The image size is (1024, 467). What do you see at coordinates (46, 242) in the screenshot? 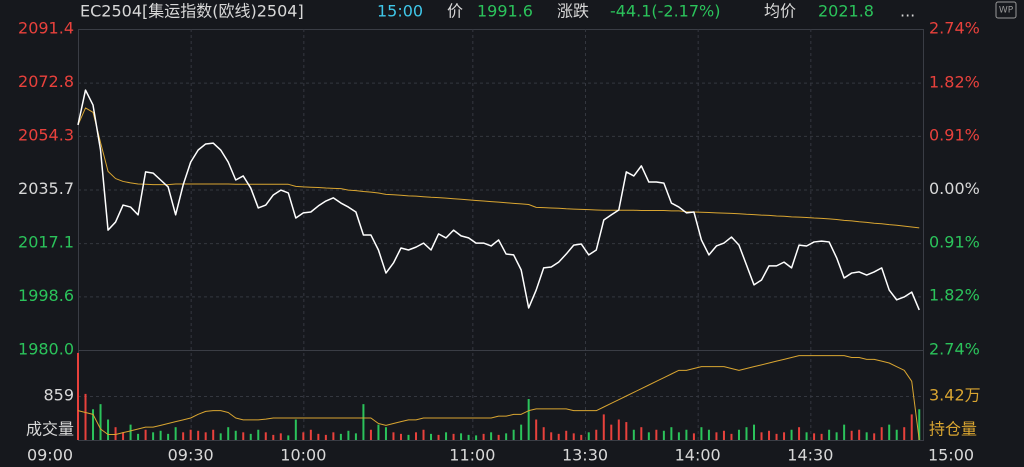
I see `y-tick-label: 2017.1` at bounding box center [46, 242].